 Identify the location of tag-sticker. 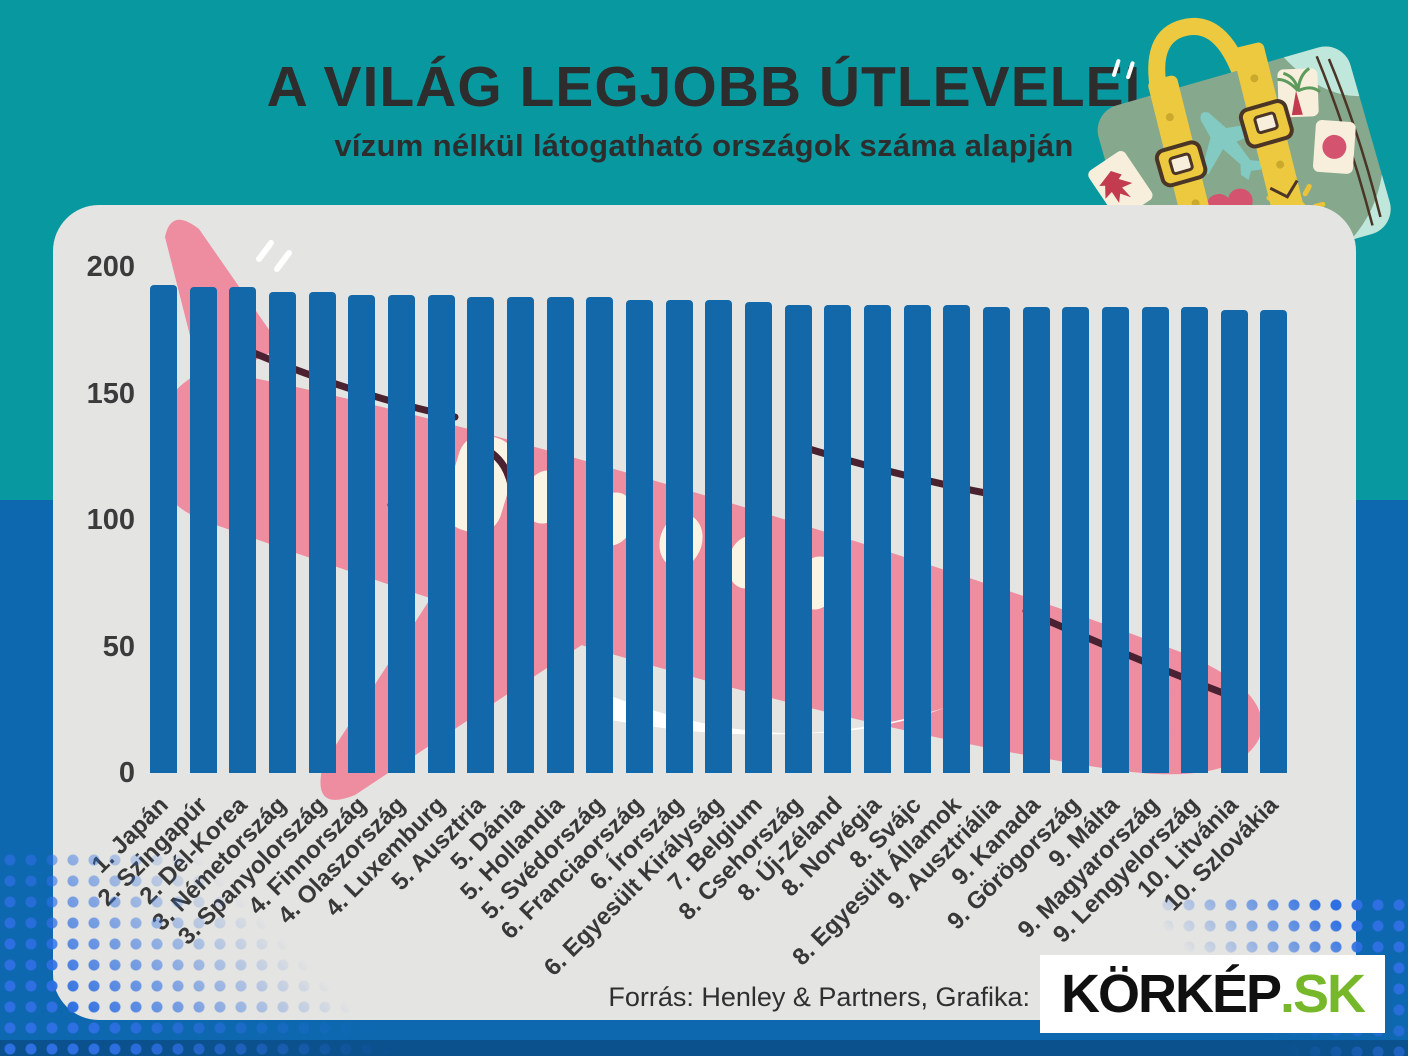
(1334, 147).